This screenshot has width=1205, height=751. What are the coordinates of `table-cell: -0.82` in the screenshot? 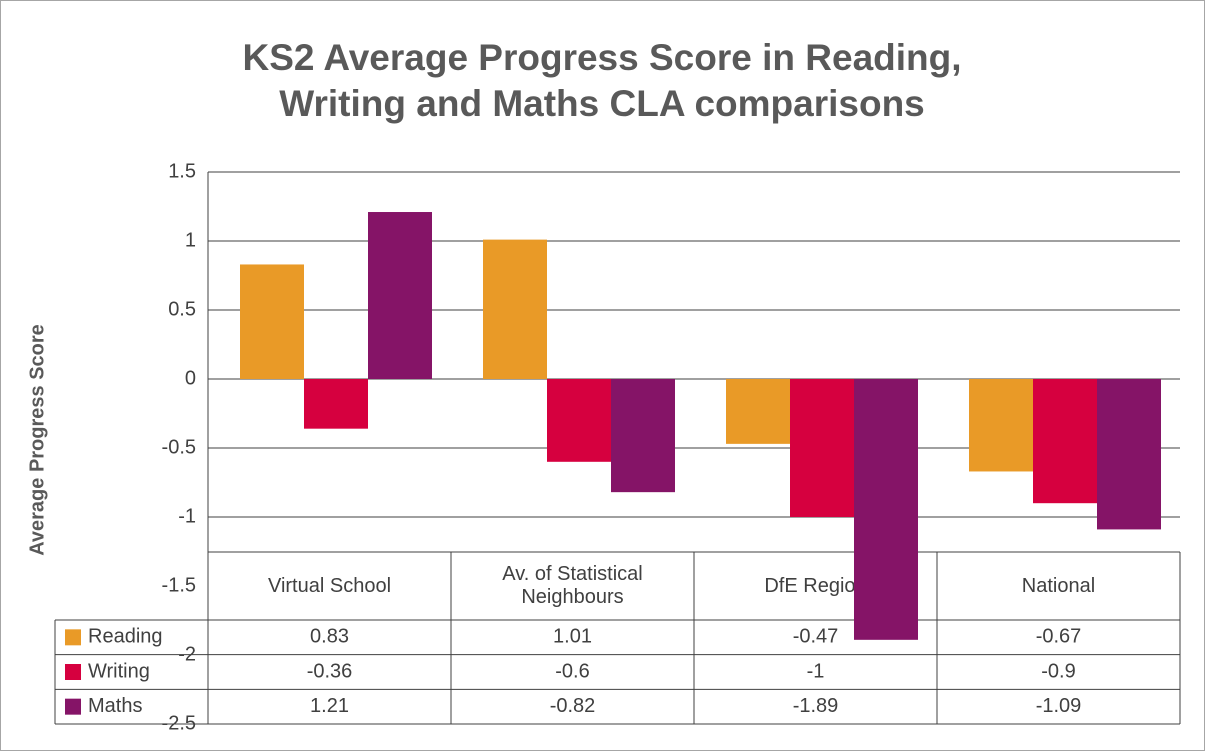 It's located at (573, 706).